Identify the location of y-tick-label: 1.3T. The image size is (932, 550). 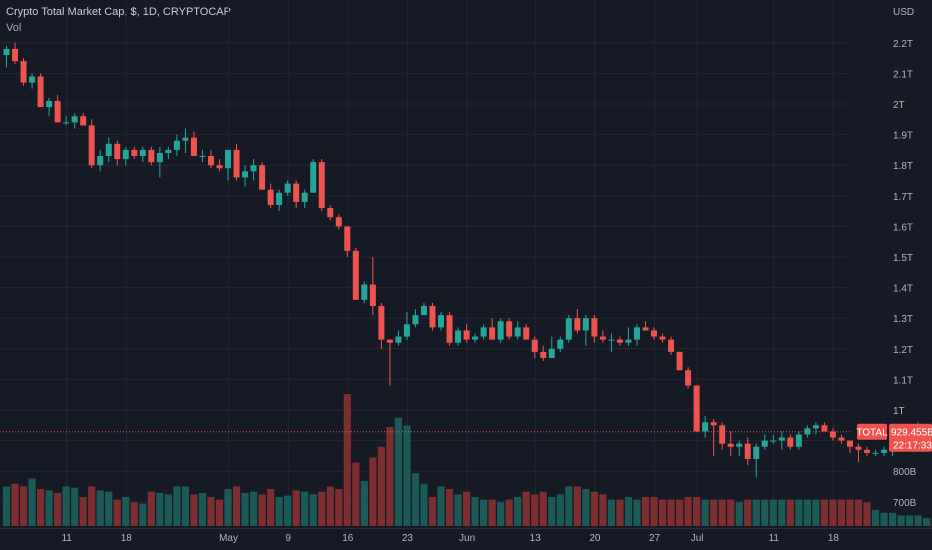
(903, 319).